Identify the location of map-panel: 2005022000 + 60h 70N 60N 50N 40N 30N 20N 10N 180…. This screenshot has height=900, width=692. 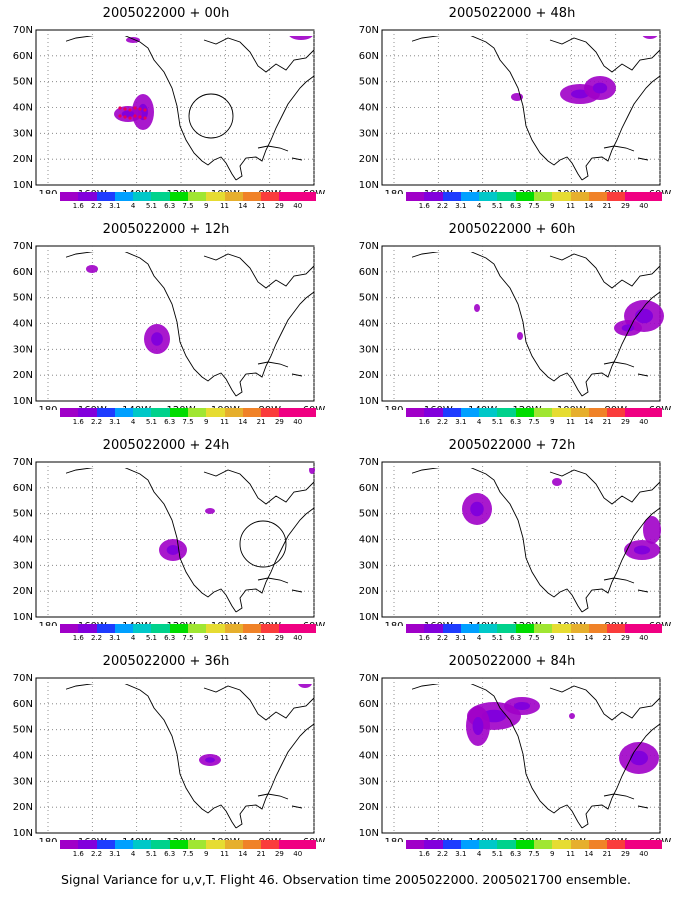
(512, 327).